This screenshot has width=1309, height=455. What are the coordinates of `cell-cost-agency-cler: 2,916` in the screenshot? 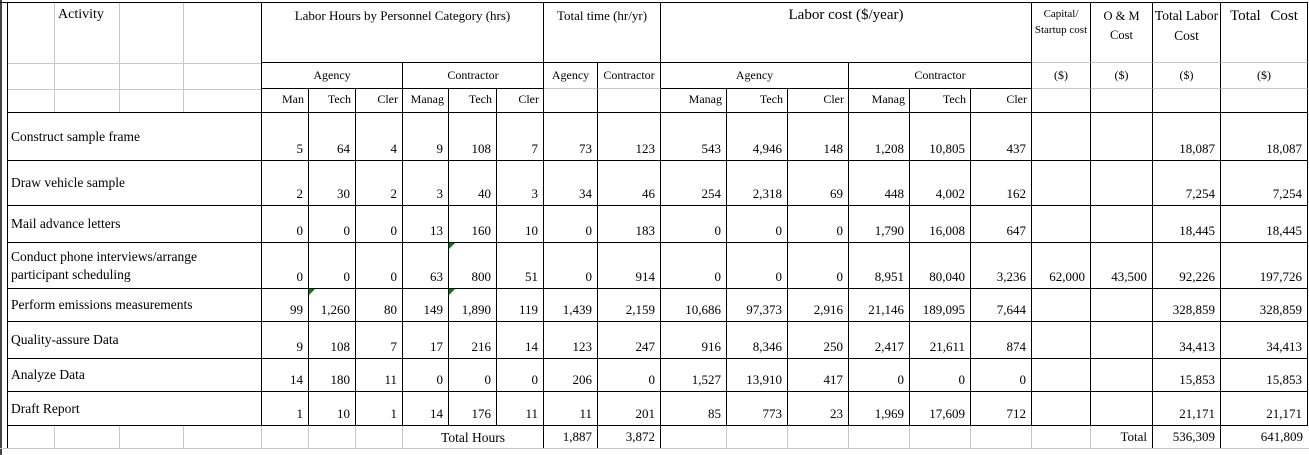 It's located at (818, 305).